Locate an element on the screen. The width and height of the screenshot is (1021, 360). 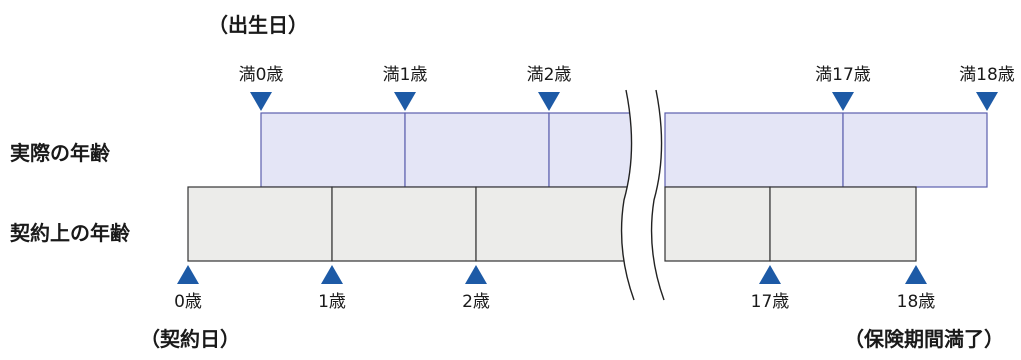
marker-actual-18: 満18歳 is located at coordinates (987, 88).